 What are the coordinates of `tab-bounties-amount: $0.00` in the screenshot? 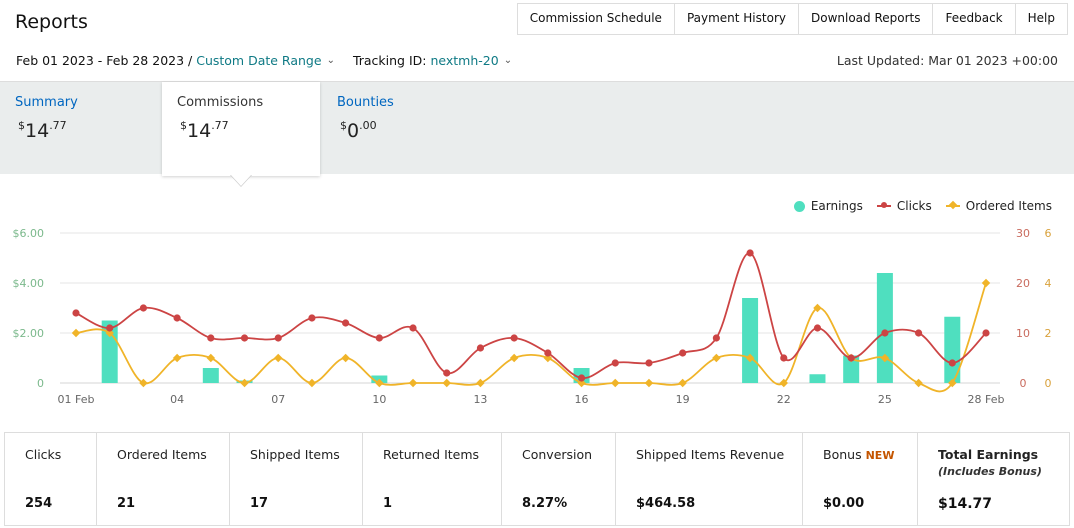 It's located at (358, 130).